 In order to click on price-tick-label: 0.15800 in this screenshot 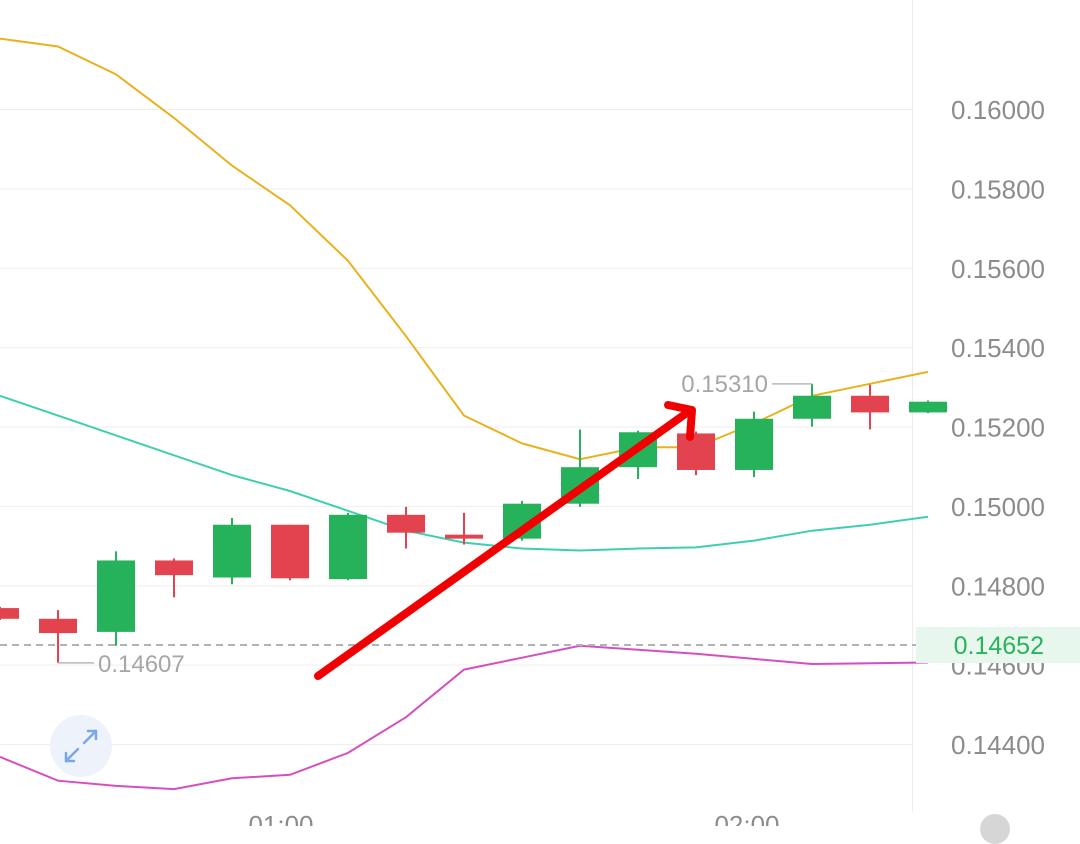, I will do `click(998, 189)`.